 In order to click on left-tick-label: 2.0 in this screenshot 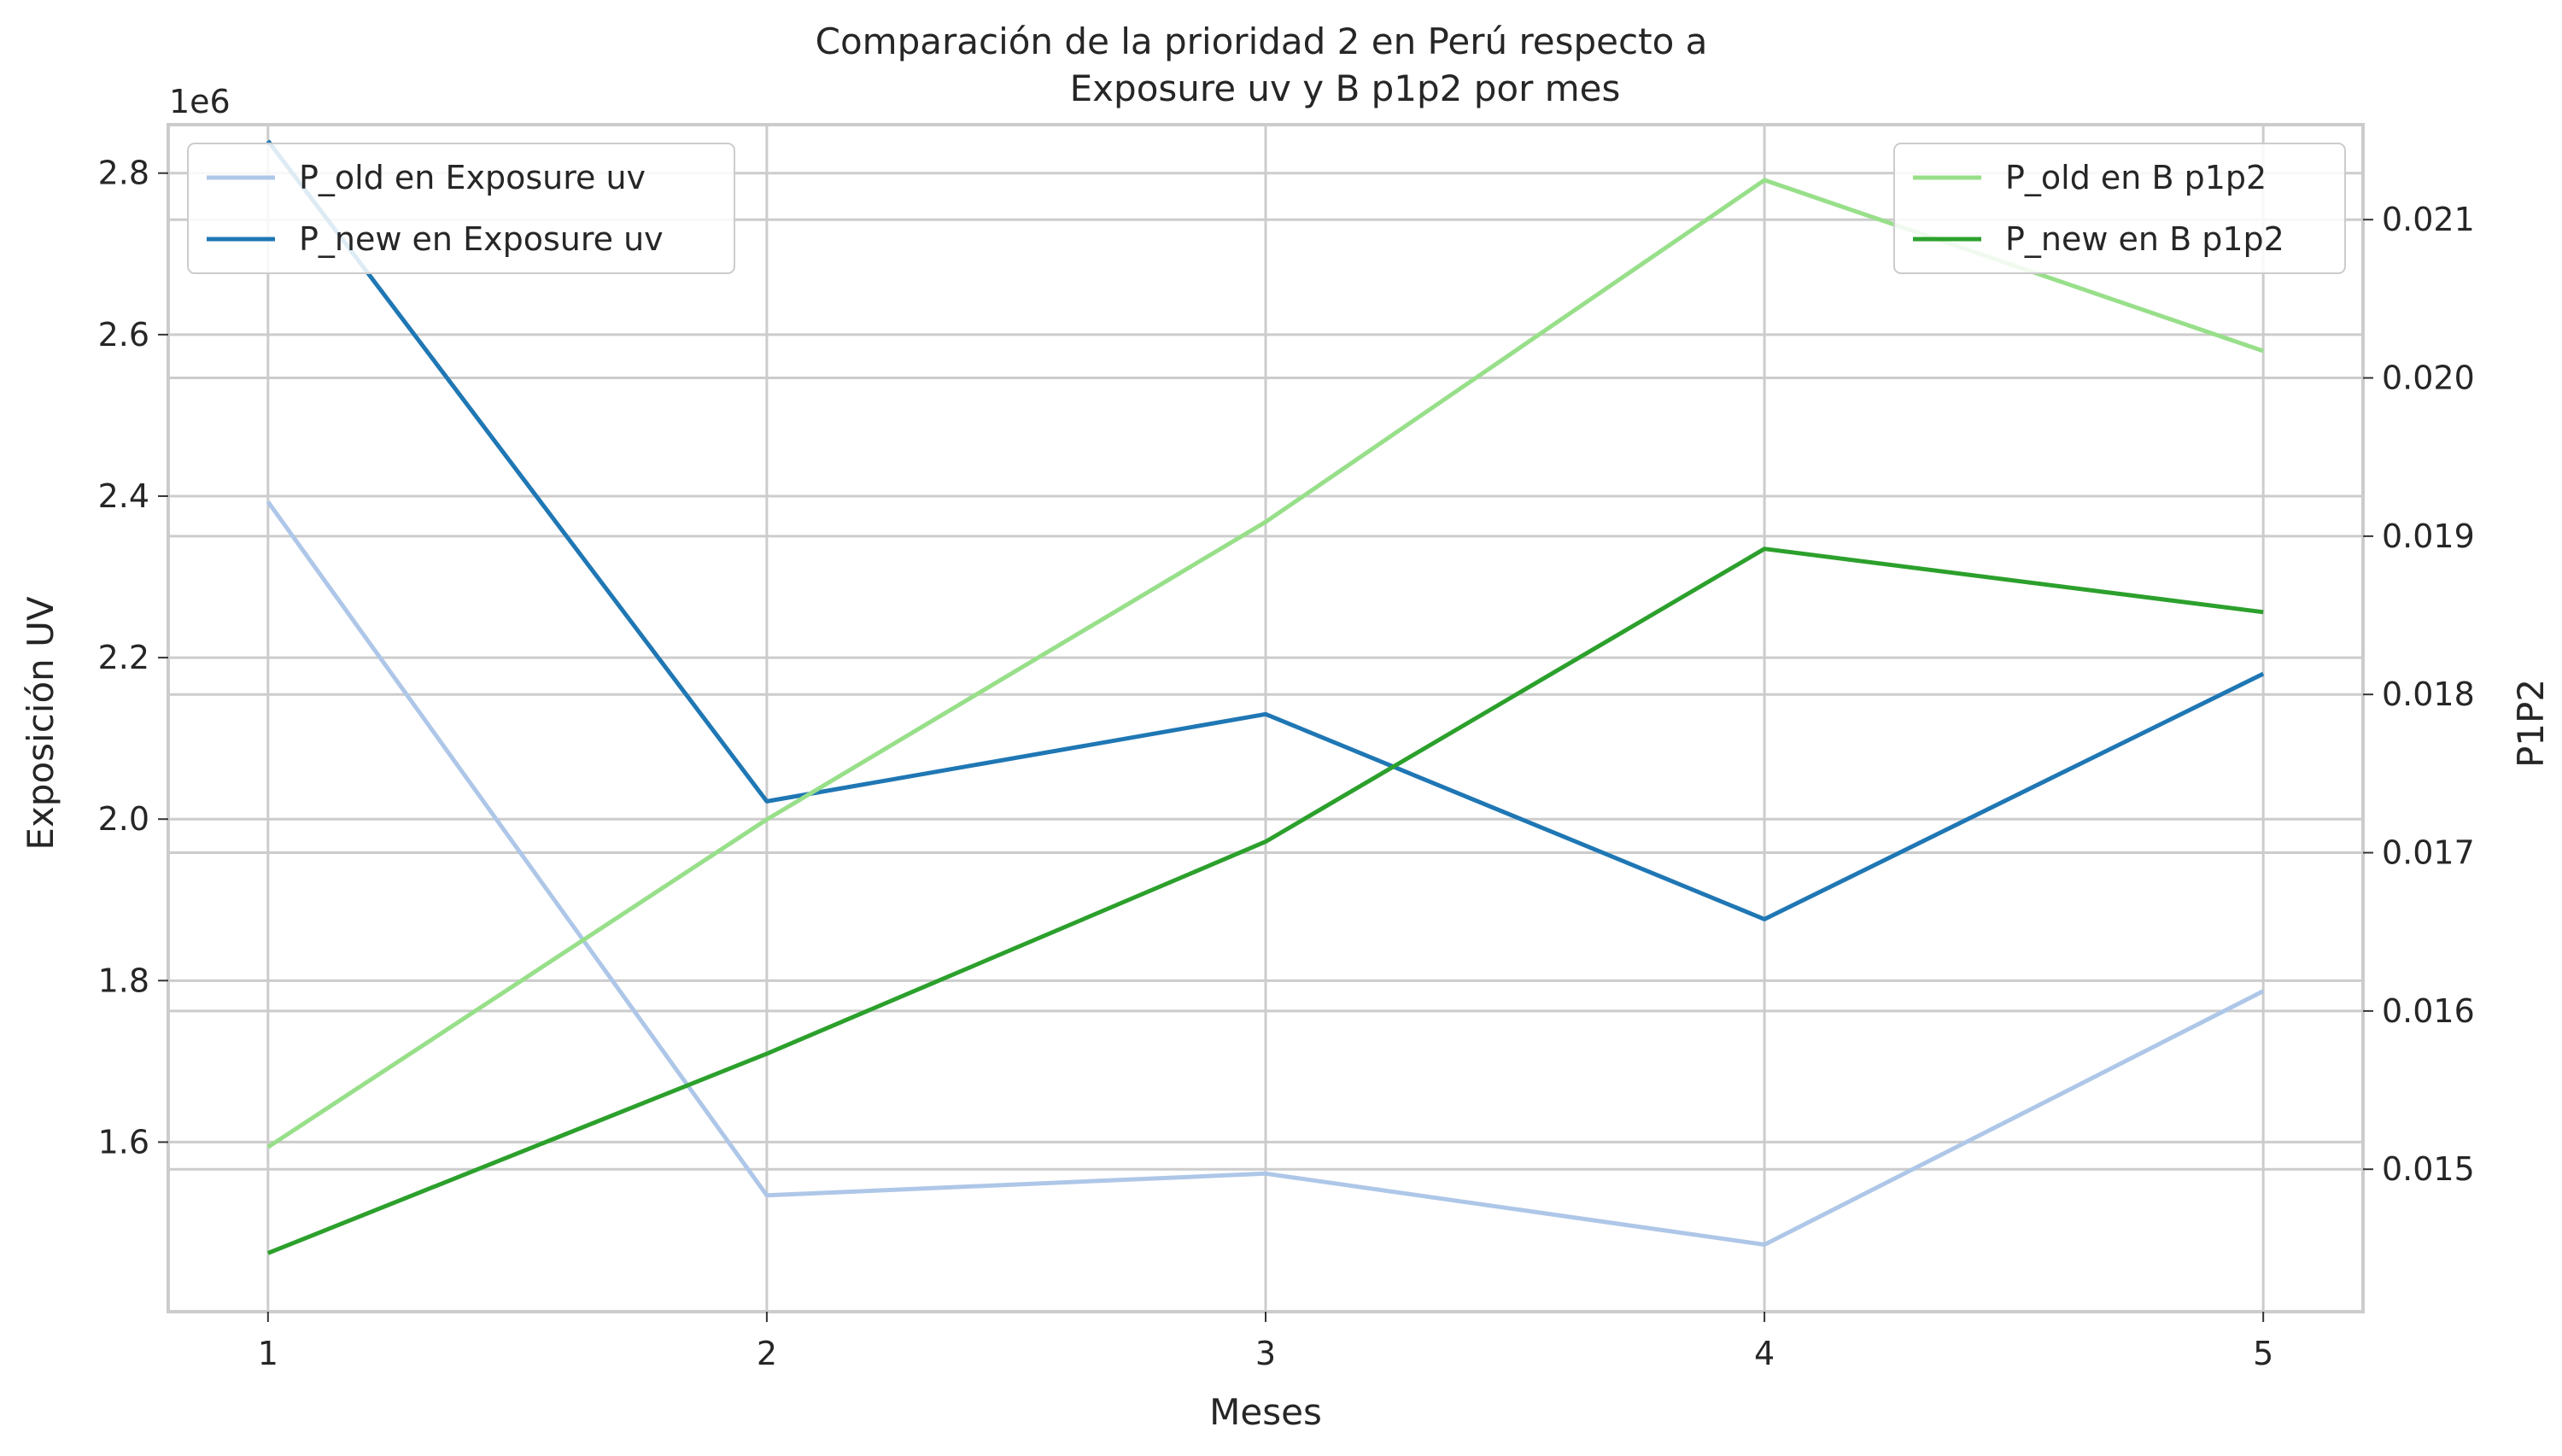, I will do `click(123, 819)`.